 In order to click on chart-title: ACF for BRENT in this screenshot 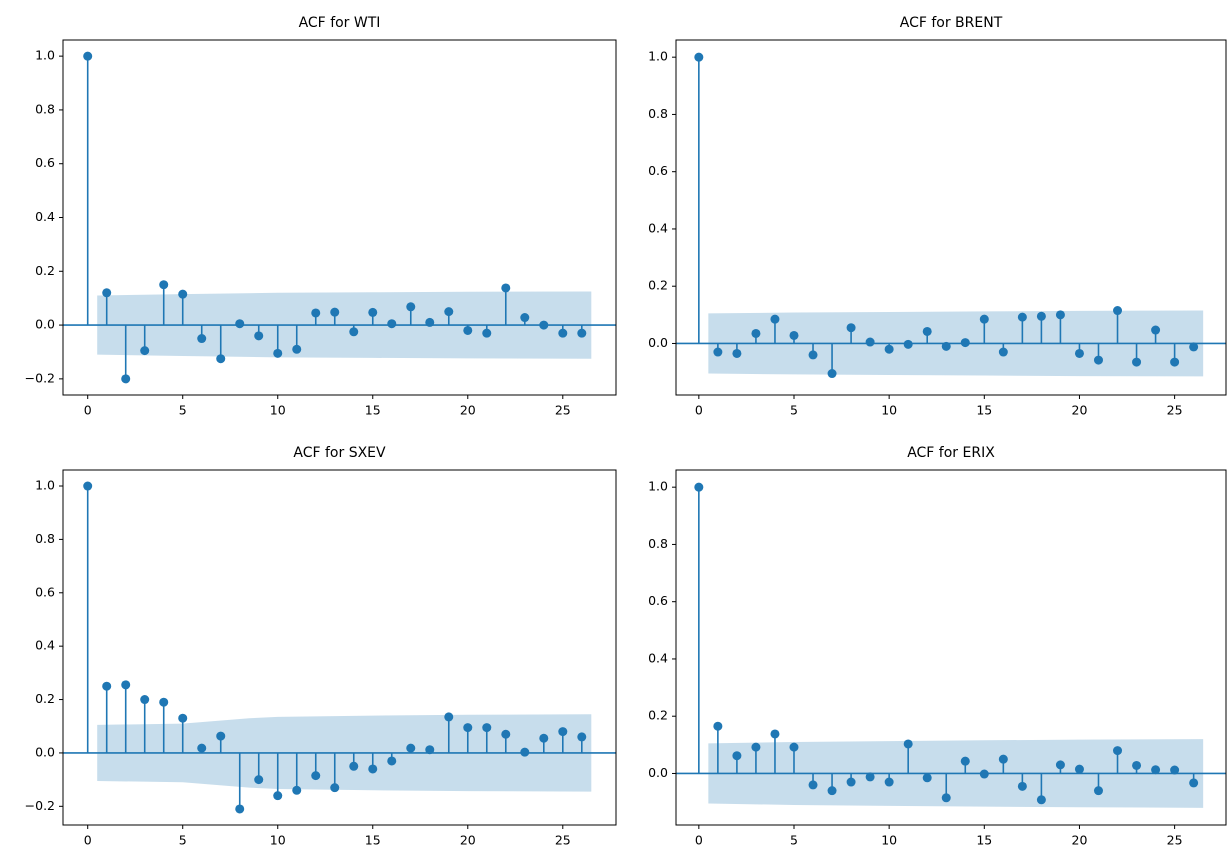, I will do `click(951, 23)`.